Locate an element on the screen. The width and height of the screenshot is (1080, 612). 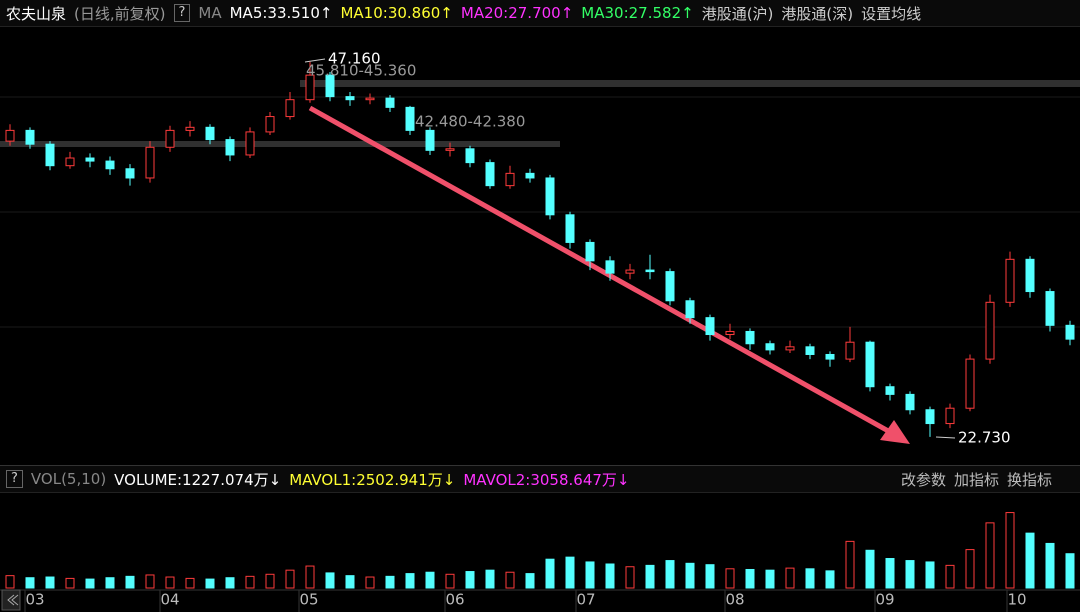
ma-label: MA is located at coordinates (210, 13).